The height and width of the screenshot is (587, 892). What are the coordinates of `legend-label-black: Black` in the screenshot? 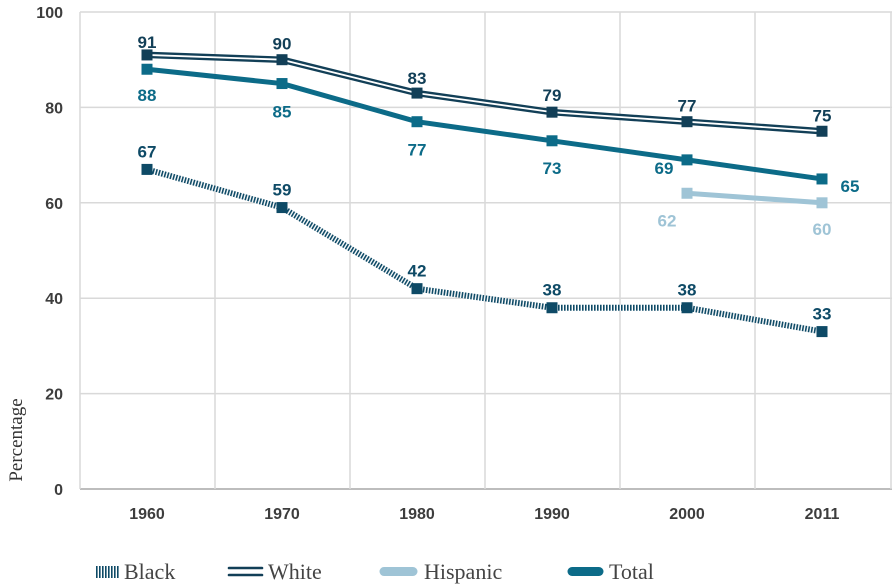 It's located at (149, 571).